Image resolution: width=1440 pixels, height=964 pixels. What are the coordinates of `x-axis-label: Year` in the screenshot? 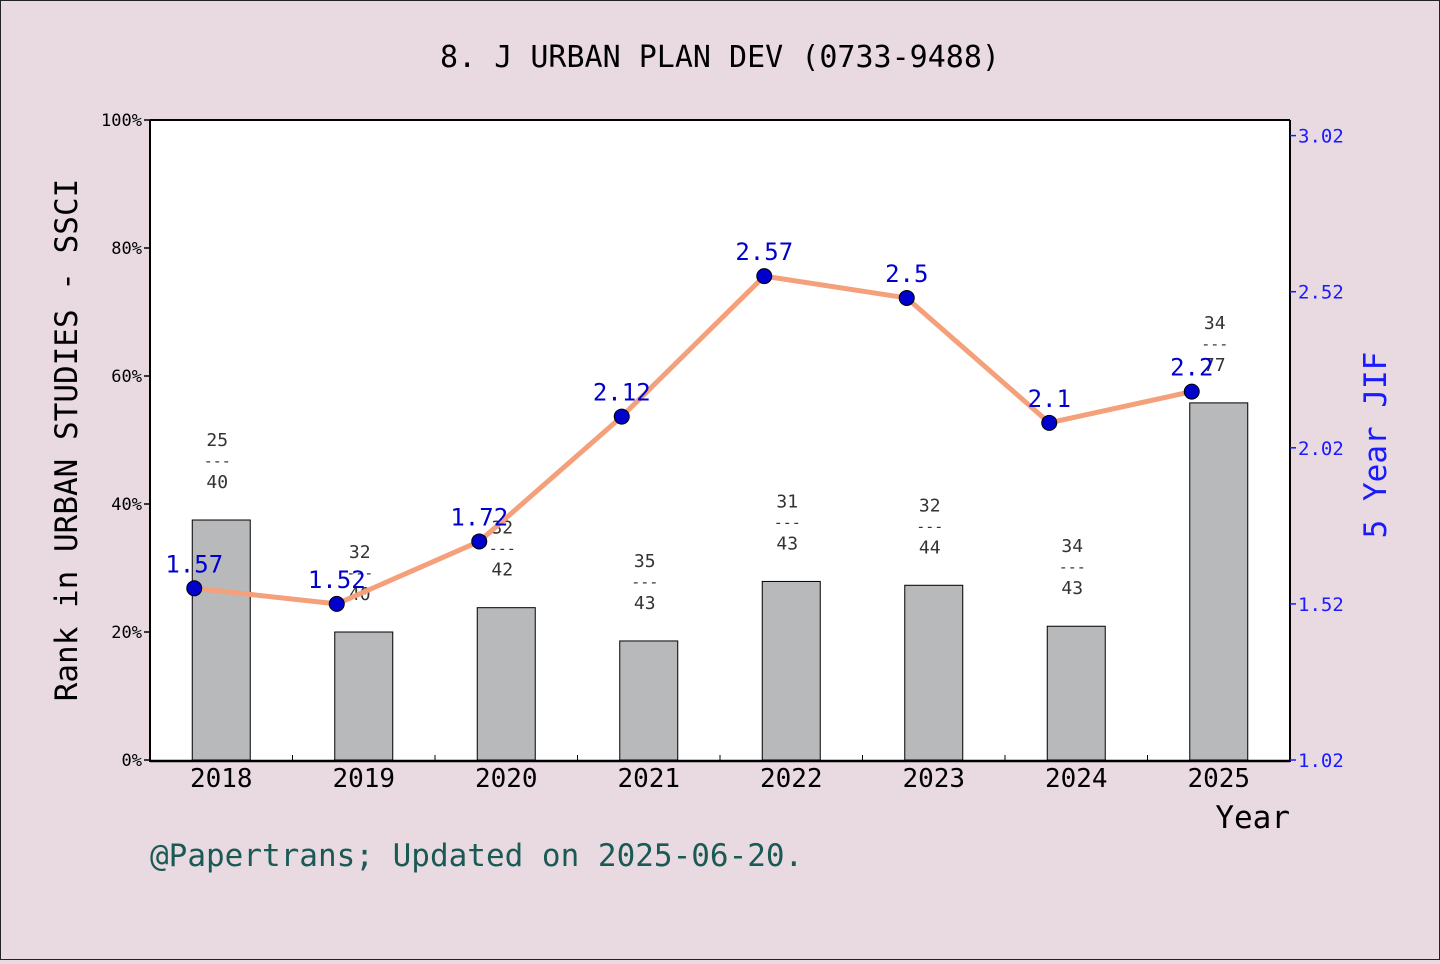 It's located at (1252, 818).